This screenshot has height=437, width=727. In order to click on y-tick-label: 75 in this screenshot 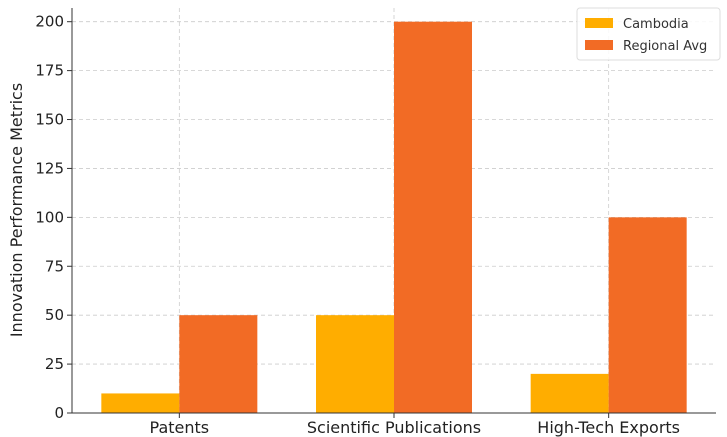, I will do `click(54, 266)`.